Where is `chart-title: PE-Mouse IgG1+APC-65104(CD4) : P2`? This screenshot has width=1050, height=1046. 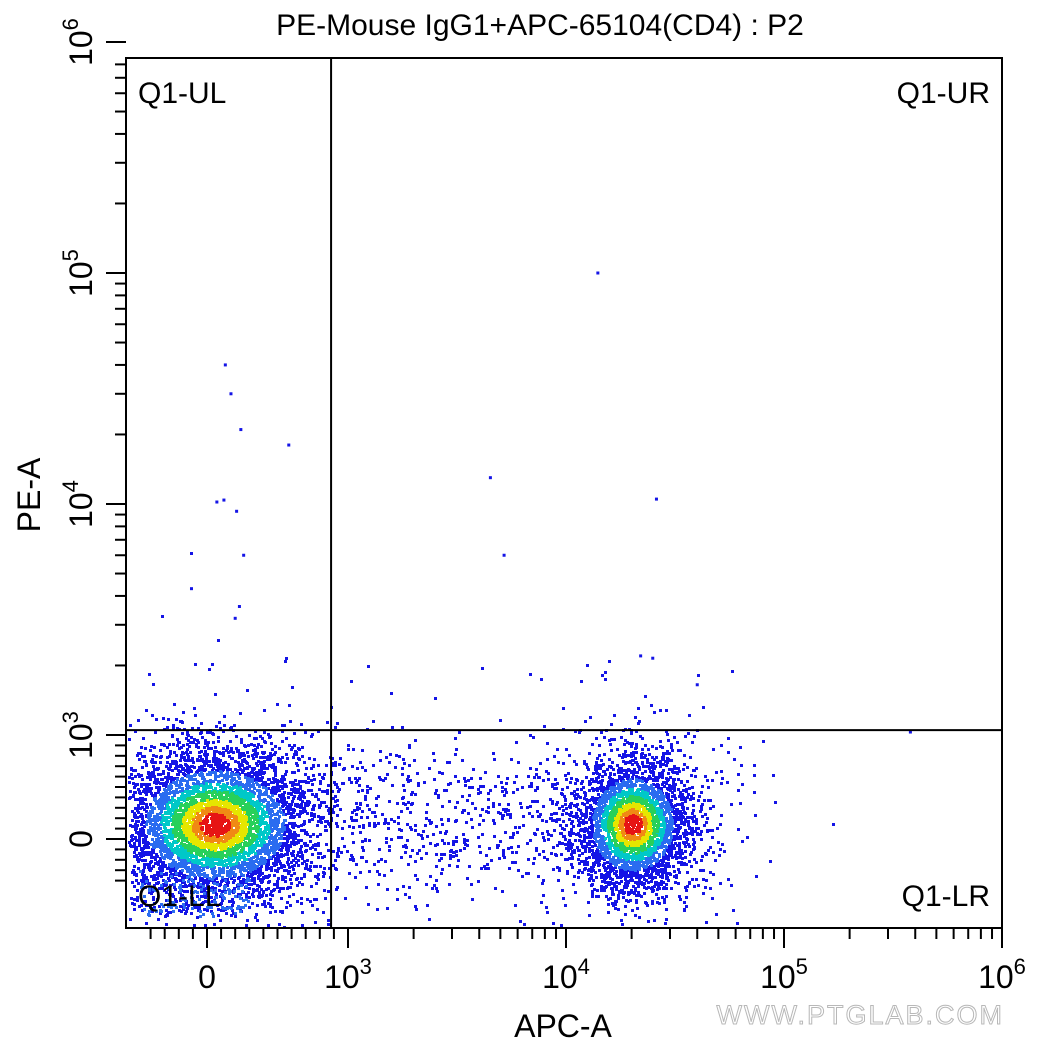
chart-title: PE-Mouse IgG1+APC-65104(CD4) : P2 is located at coordinates (540, 25).